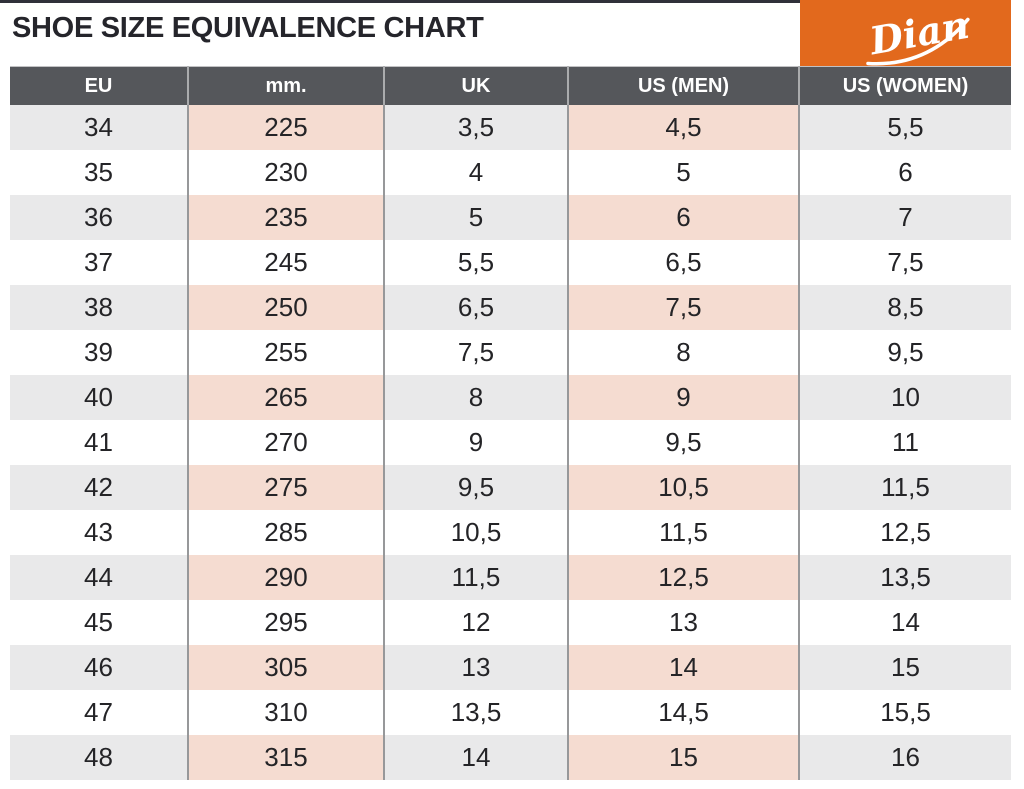 The image size is (1024, 789). Describe the element at coordinates (683, 85) in the screenshot. I see `column-header-us-men: US (MEN)` at that location.